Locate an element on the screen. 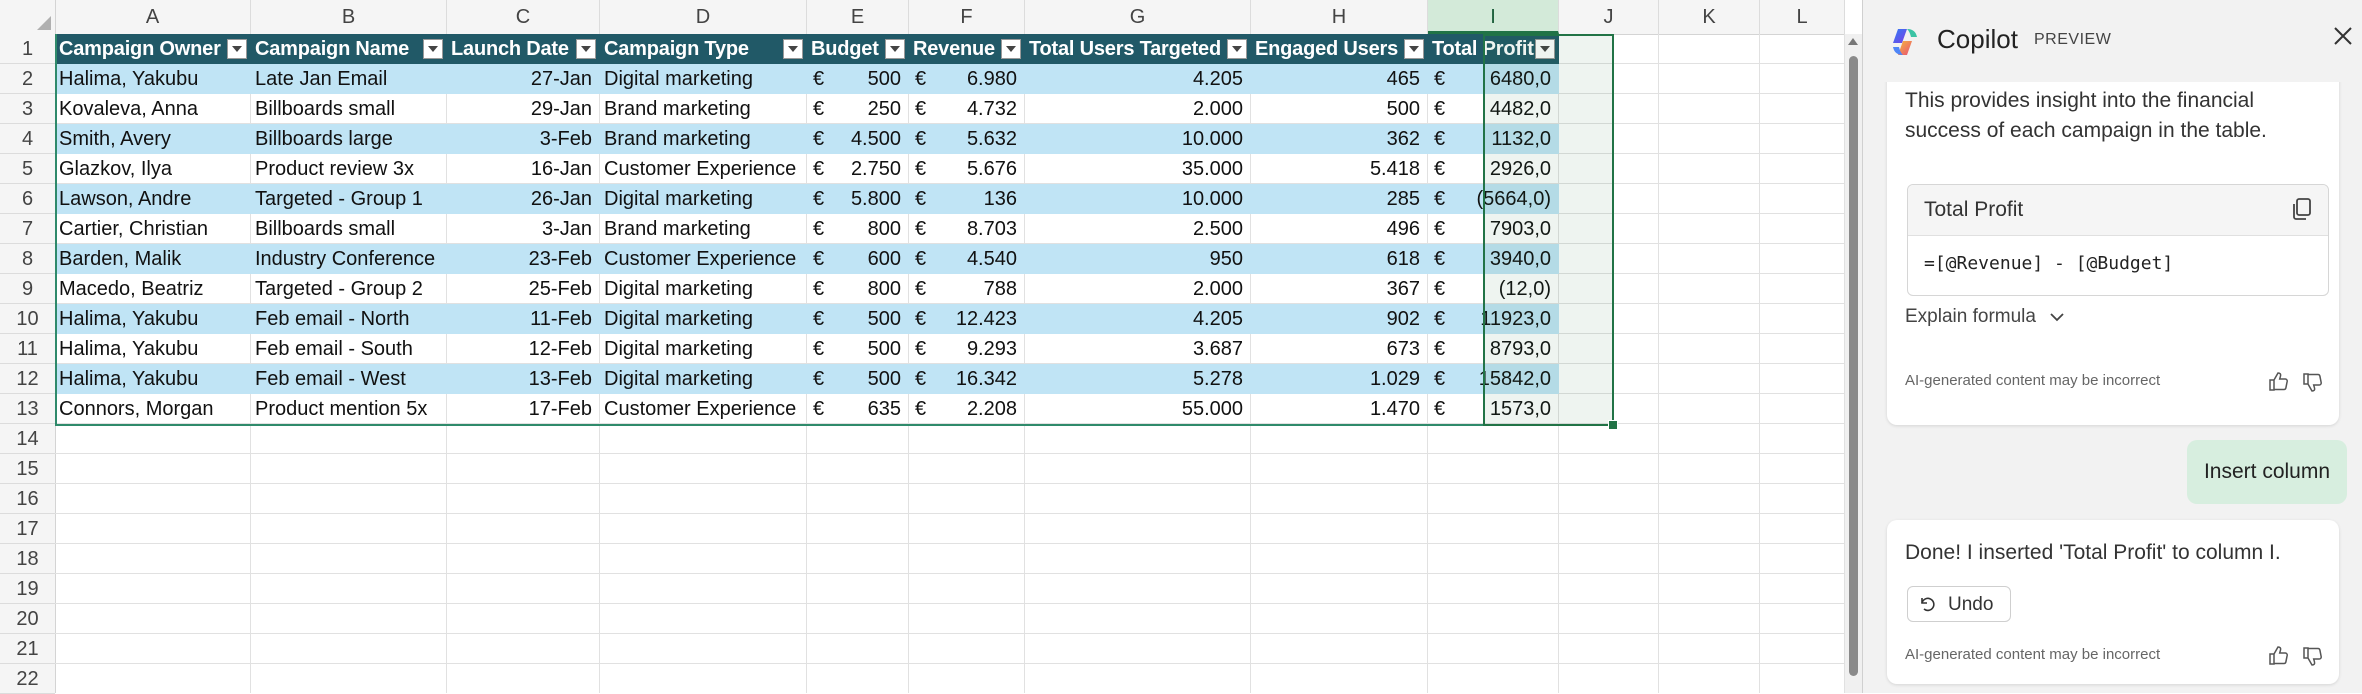  cell-engaged: 362 is located at coordinates (1403, 139).